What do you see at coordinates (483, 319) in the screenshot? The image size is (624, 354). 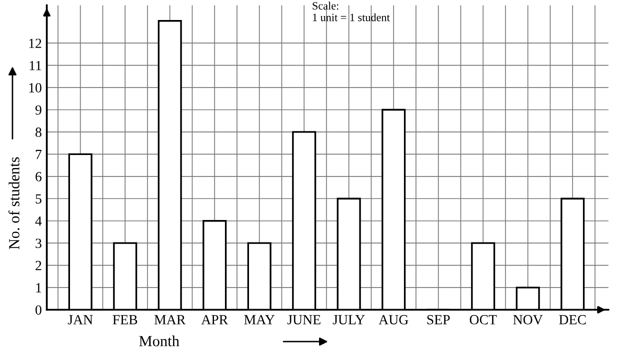 I see `x-tick-label: OCT` at bounding box center [483, 319].